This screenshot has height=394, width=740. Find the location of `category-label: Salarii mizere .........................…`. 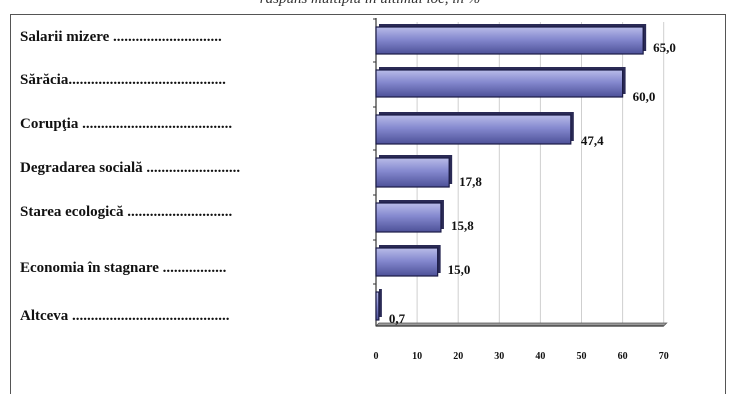

category-label: Salarii mizere .........................… is located at coordinates (121, 37).